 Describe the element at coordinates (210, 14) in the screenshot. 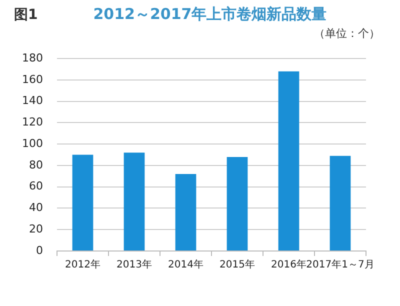

I see `chart-title: 2012～2017年上市卷烟新品数量` at that location.